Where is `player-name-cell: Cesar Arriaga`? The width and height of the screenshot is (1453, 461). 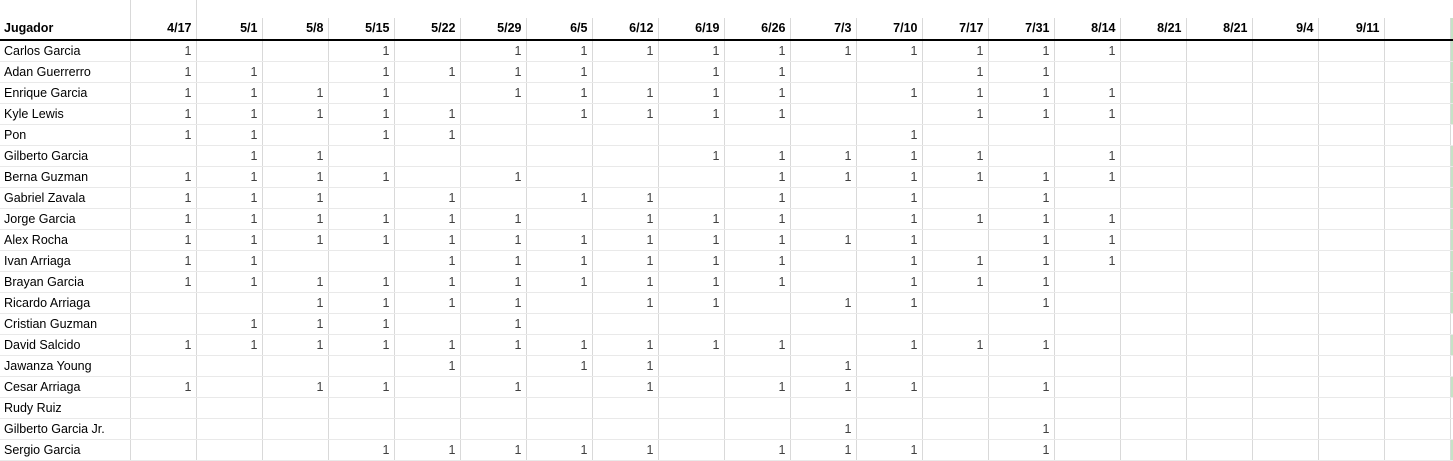 player-name-cell: Cesar Arriaga is located at coordinates (65, 387).